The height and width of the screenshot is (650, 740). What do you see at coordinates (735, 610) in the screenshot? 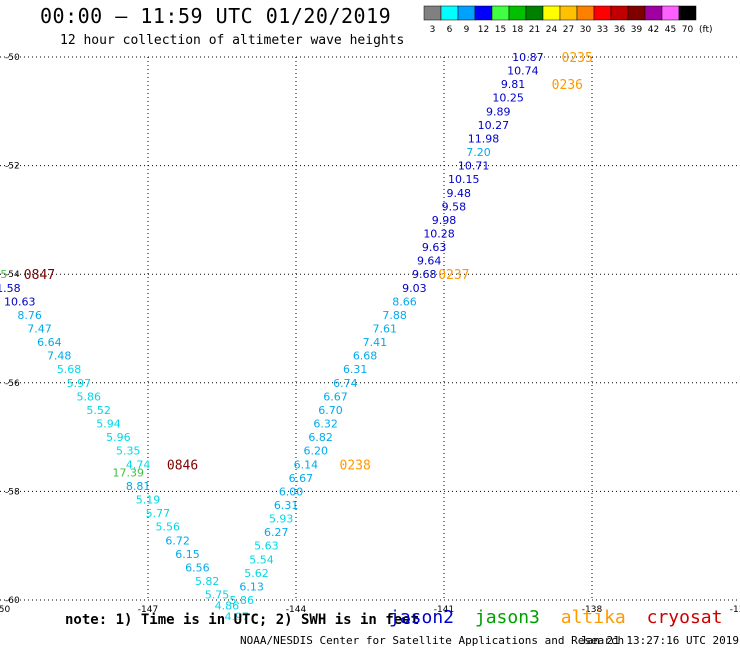
I see `x-tick-label: -135` at bounding box center [735, 610].